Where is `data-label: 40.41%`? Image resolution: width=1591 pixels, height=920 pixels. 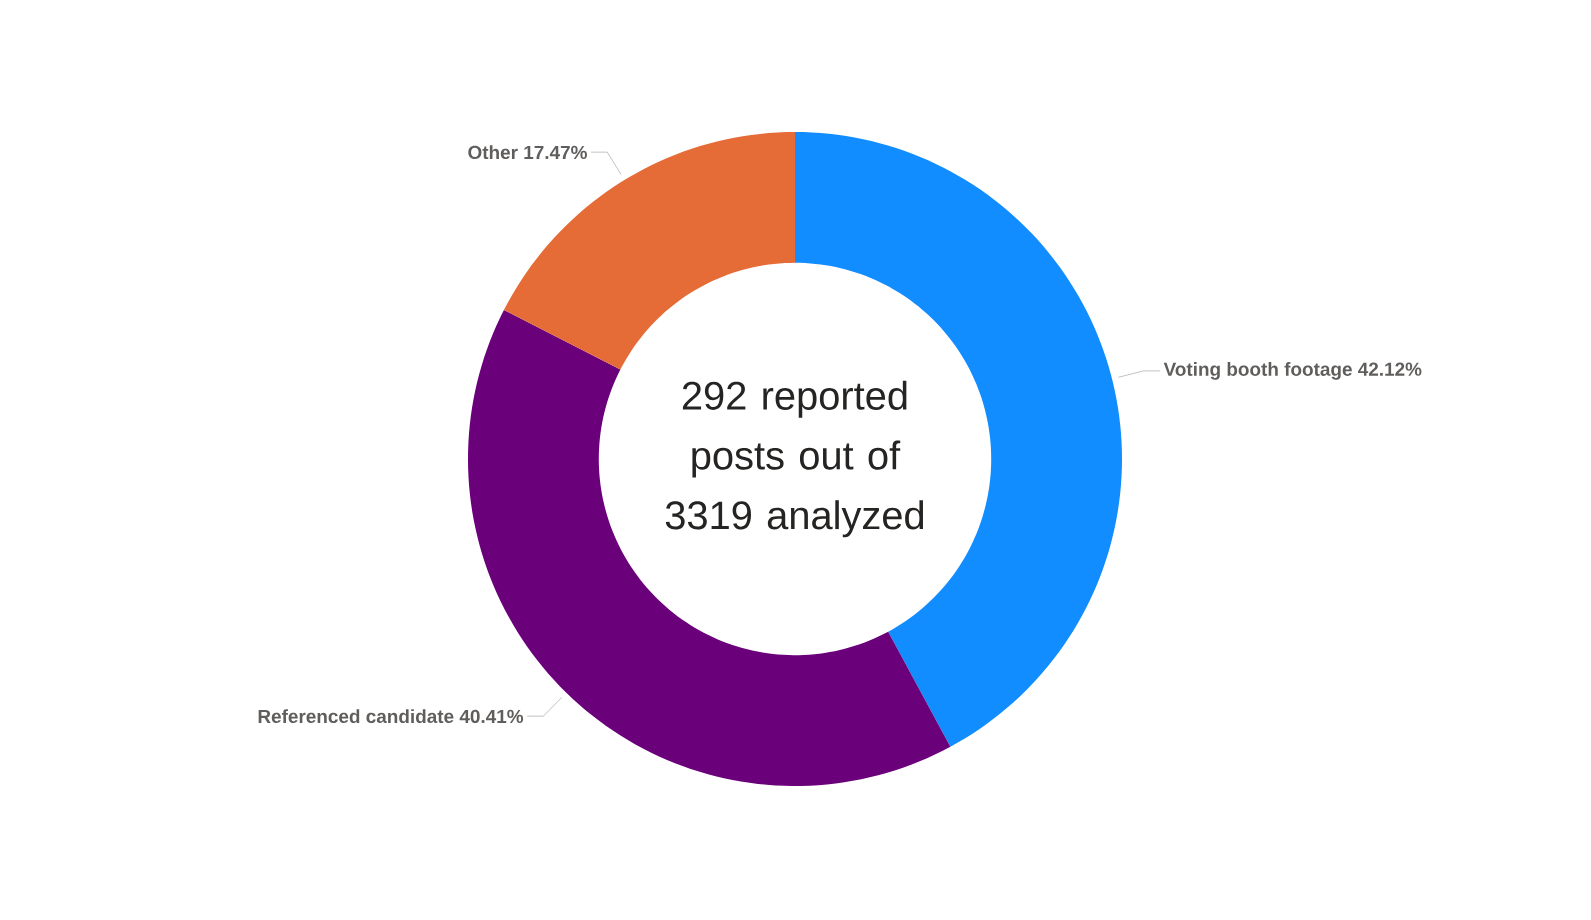
data-label: 40.41% is located at coordinates (491, 716).